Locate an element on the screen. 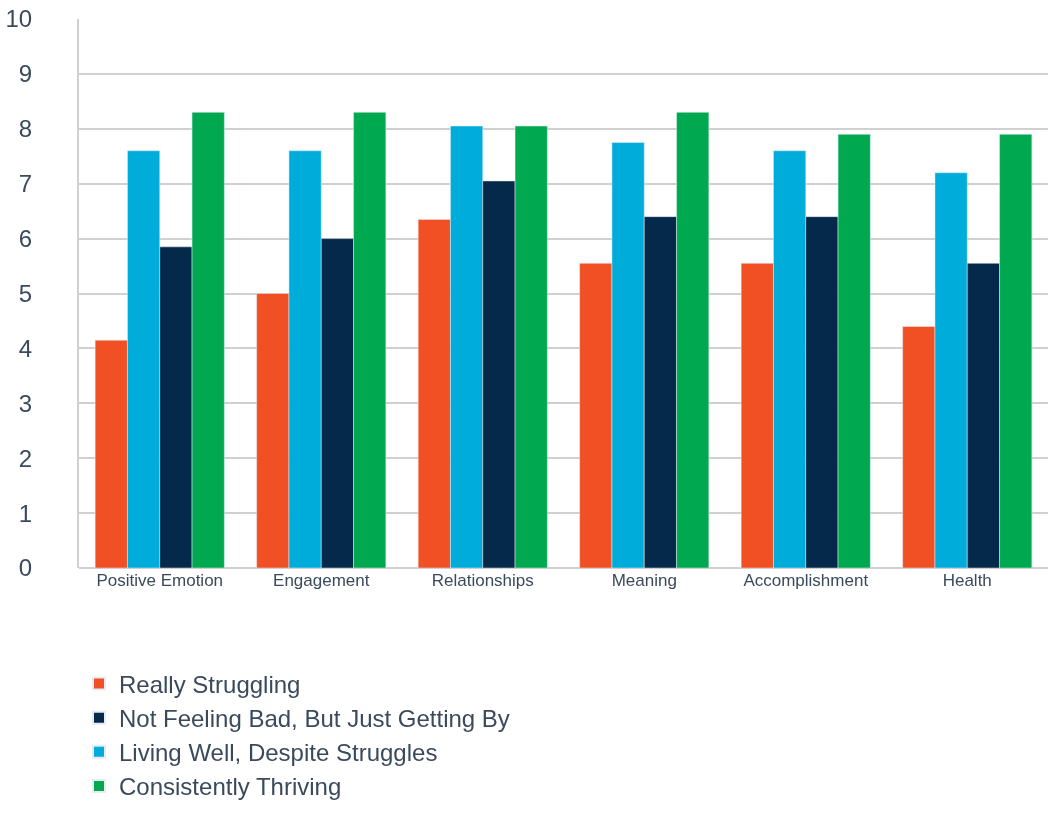 This screenshot has height=813, width=1053. legend-label: Consistently Thriving is located at coordinates (230, 787).